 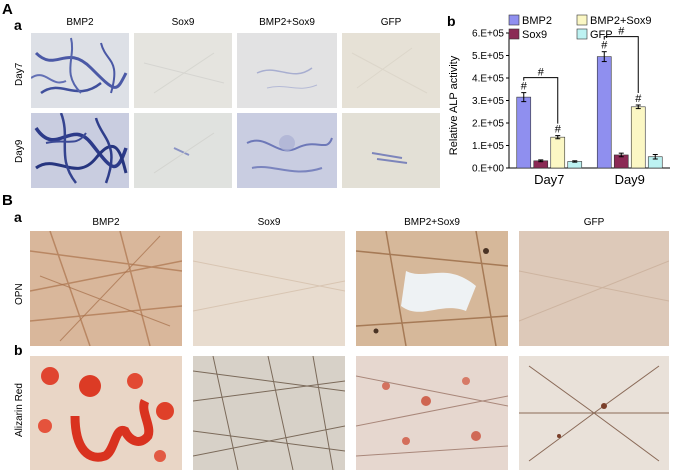 I want to click on micrograph-A-day9-bmp2sox9, so click(x=287, y=150).